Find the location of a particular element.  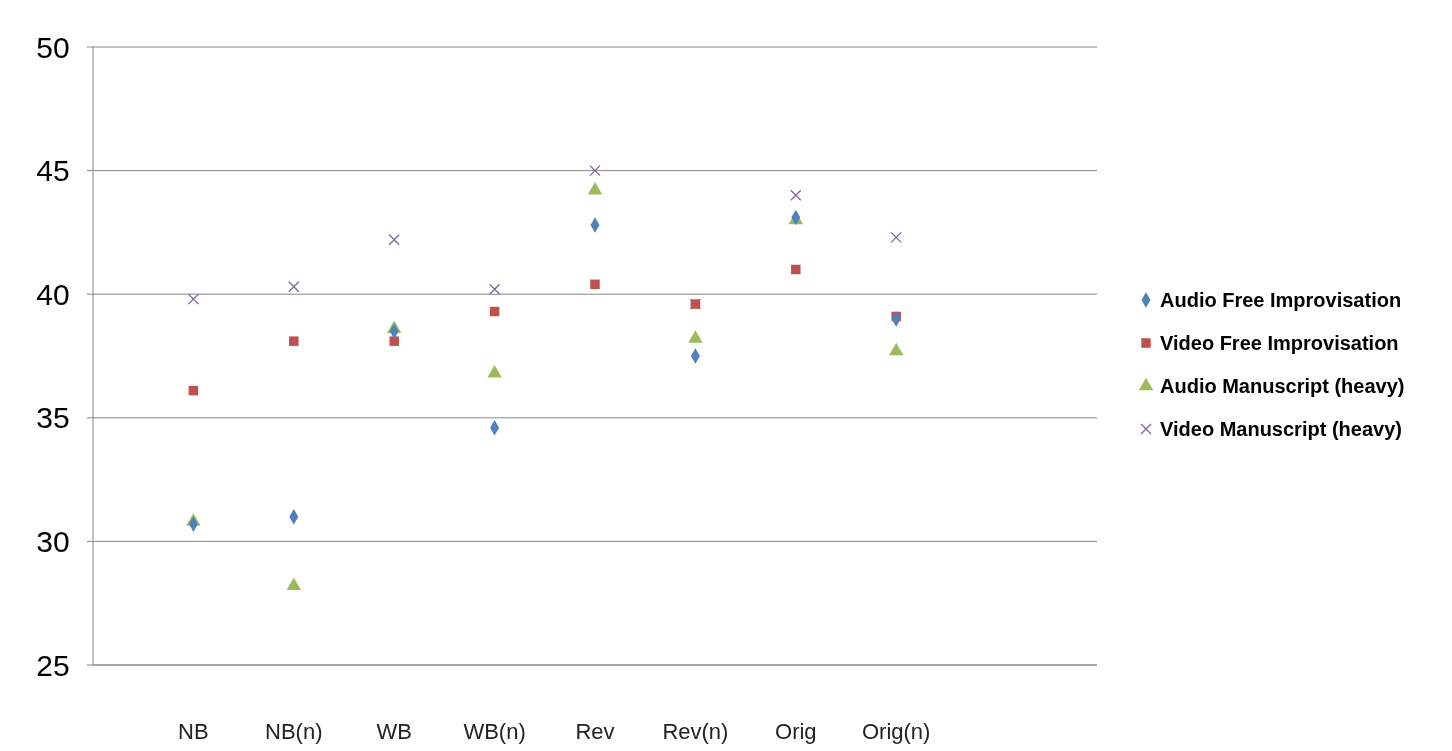

y-tick-label: 25 is located at coordinates (53, 665).